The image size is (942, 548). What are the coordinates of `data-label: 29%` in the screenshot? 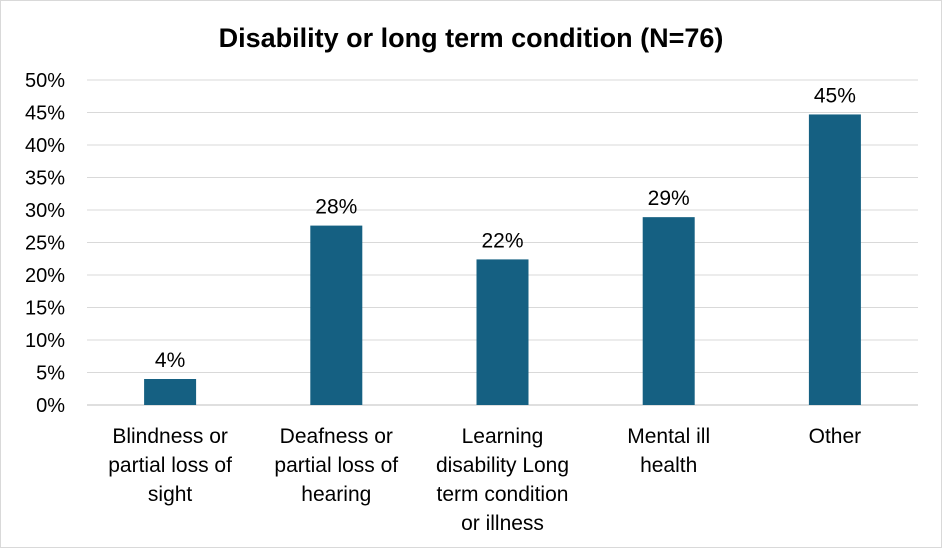 It's located at (669, 198).